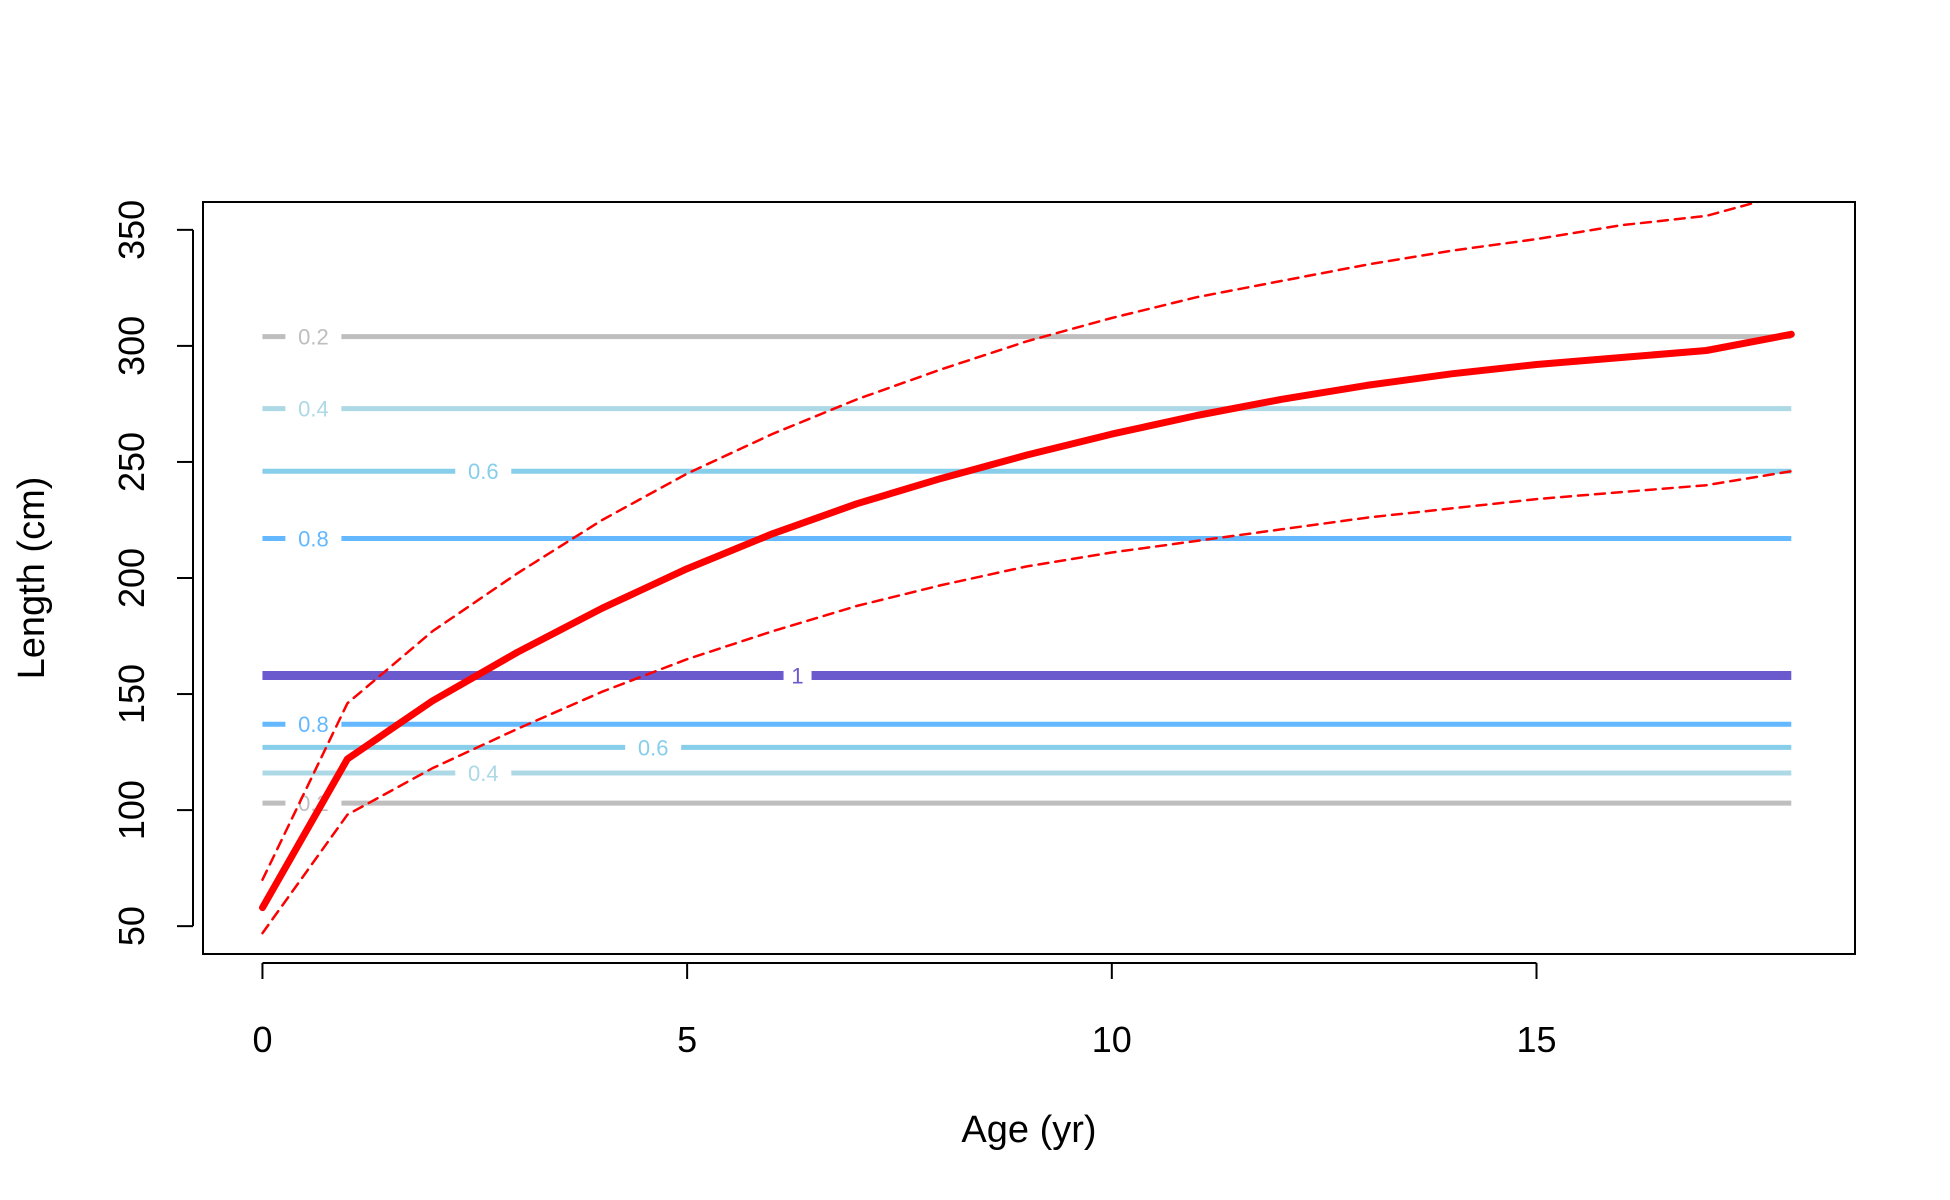 This screenshot has height=1200, width=1950. Describe the element at coordinates (1536, 1039) in the screenshot. I see `x-tick-label: 15` at that location.